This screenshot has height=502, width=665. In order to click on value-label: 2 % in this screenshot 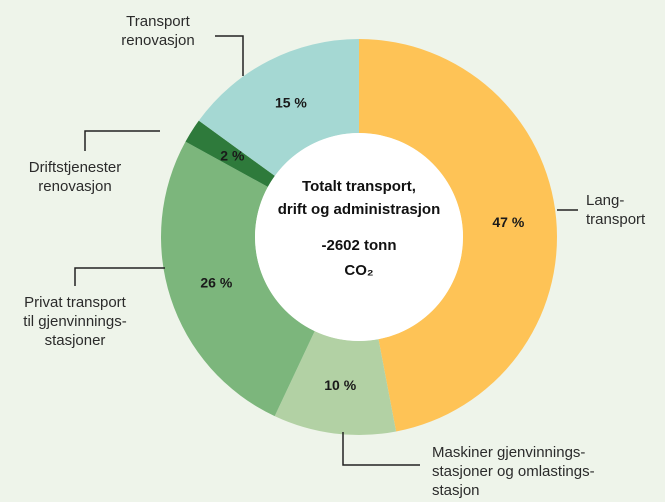, I will do `click(232, 155)`.